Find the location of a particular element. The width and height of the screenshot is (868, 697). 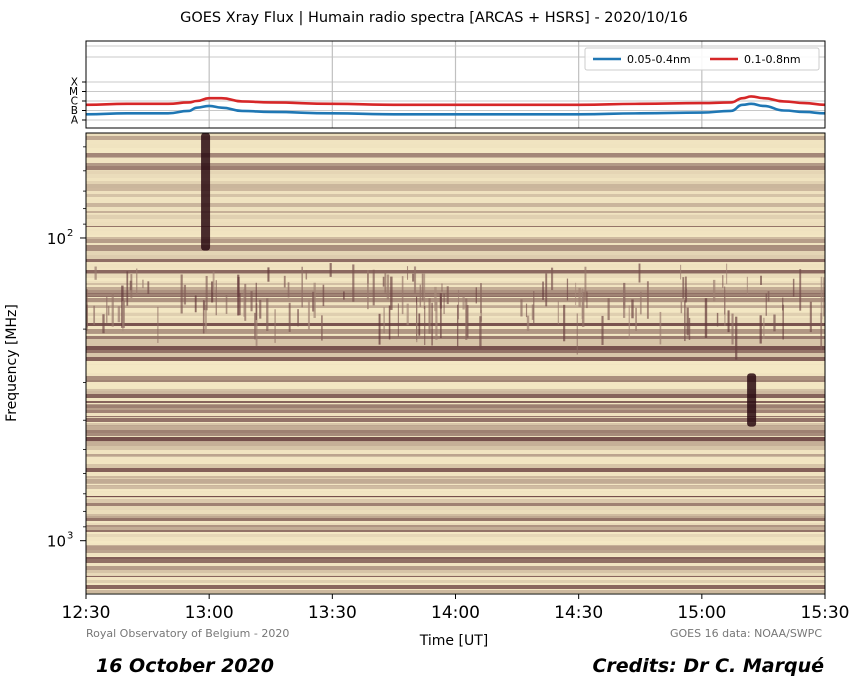

radio-burst is located at coordinates (206, 192).